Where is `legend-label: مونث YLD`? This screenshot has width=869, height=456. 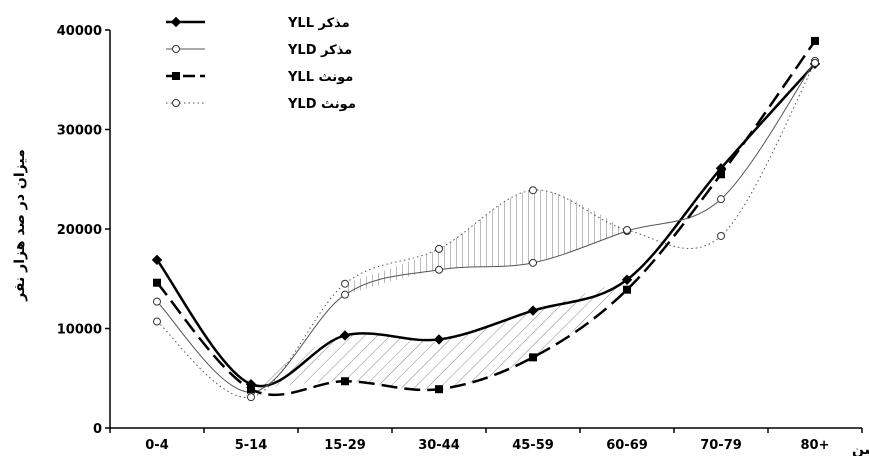
legend-label: مونث YLD is located at coordinates (321, 104).